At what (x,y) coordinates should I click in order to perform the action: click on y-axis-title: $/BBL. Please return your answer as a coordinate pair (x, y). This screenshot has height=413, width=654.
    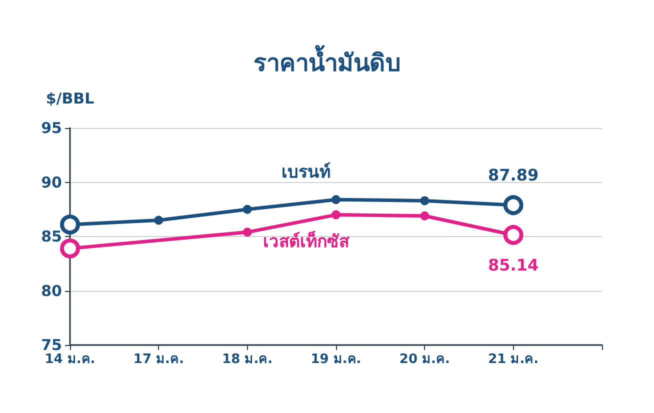
    Looking at the image, I should click on (70, 99).